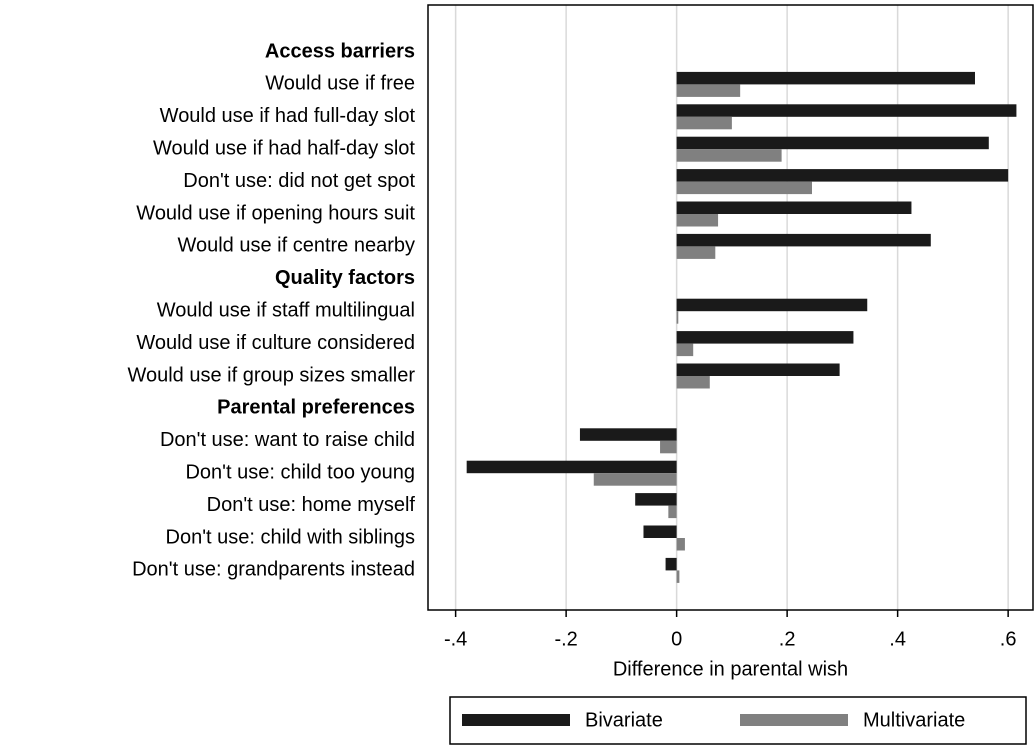 This screenshot has width=1034, height=754. What do you see at coordinates (676, 639) in the screenshot?
I see `x-tick-label: 0` at bounding box center [676, 639].